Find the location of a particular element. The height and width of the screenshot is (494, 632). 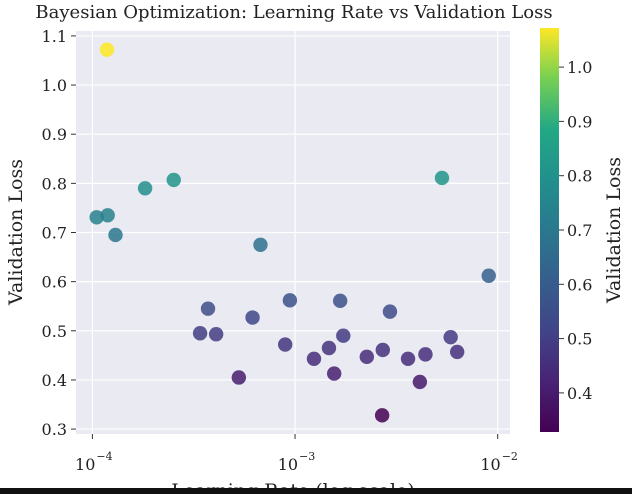

y-tick-label: 0.5 is located at coordinates (54, 331).